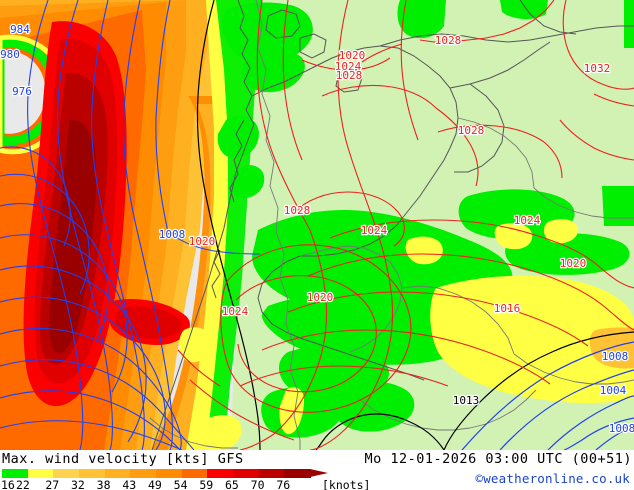 This screenshot has width=634, height=490. What do you see at coordinates (52, 484) in the screenshot?
I see `legend-tick: 27` at bounding box center [52, 484].